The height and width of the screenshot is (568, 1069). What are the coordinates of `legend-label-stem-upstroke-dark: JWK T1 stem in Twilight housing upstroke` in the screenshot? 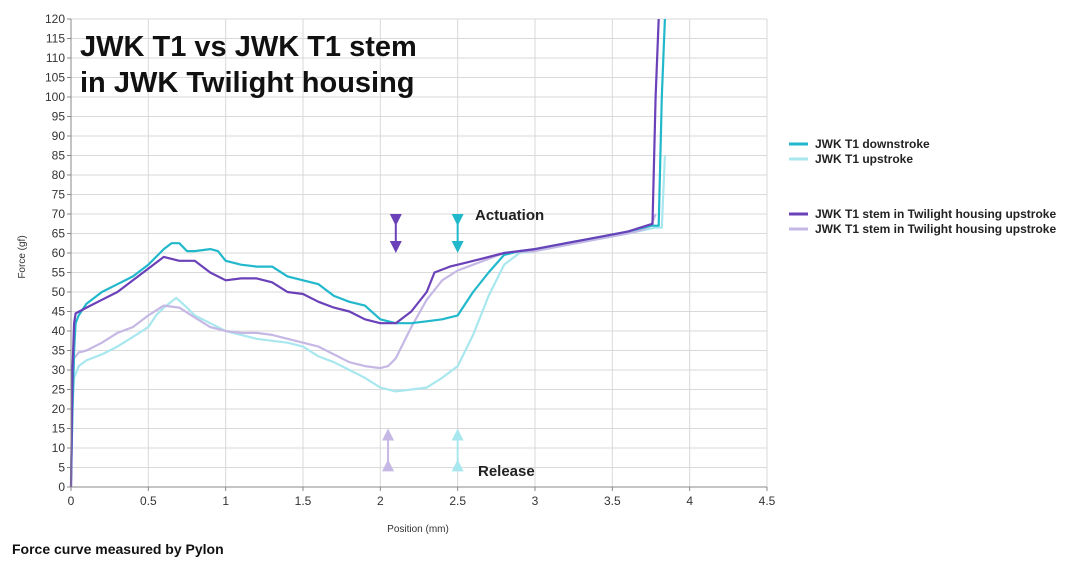 It's located at (935, 214).